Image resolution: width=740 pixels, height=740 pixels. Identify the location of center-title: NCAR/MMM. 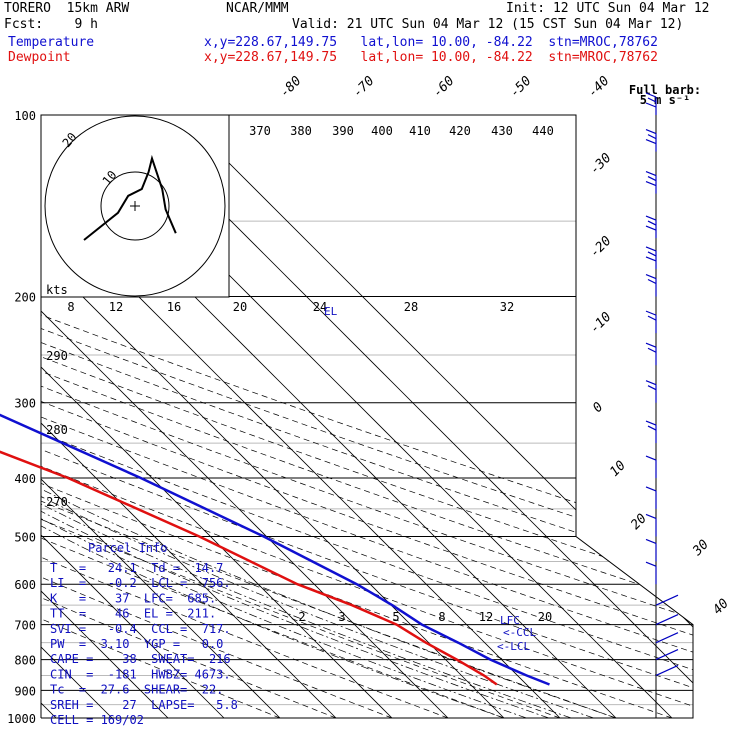
(257, 8).